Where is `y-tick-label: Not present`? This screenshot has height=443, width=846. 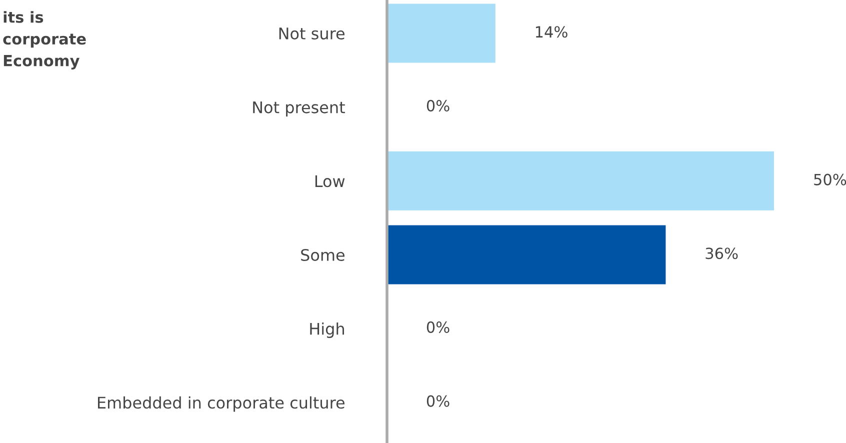
y-tick-label: Not present is located at coordinates (299, 108).